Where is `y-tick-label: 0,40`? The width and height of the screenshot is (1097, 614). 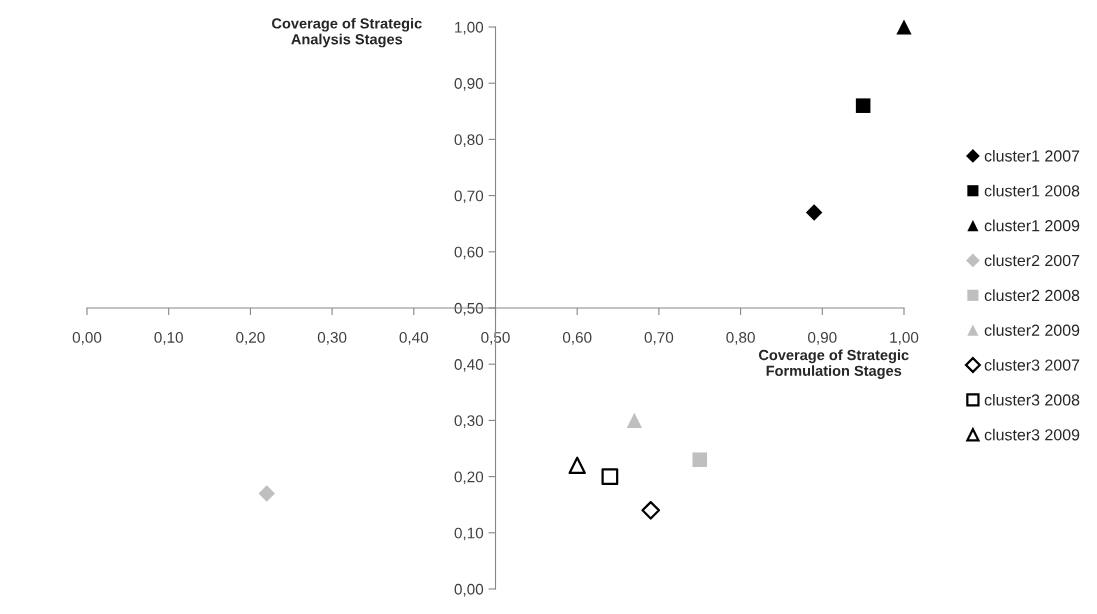 y-tick-label: 0,40 is located at coordinates (469, 365).